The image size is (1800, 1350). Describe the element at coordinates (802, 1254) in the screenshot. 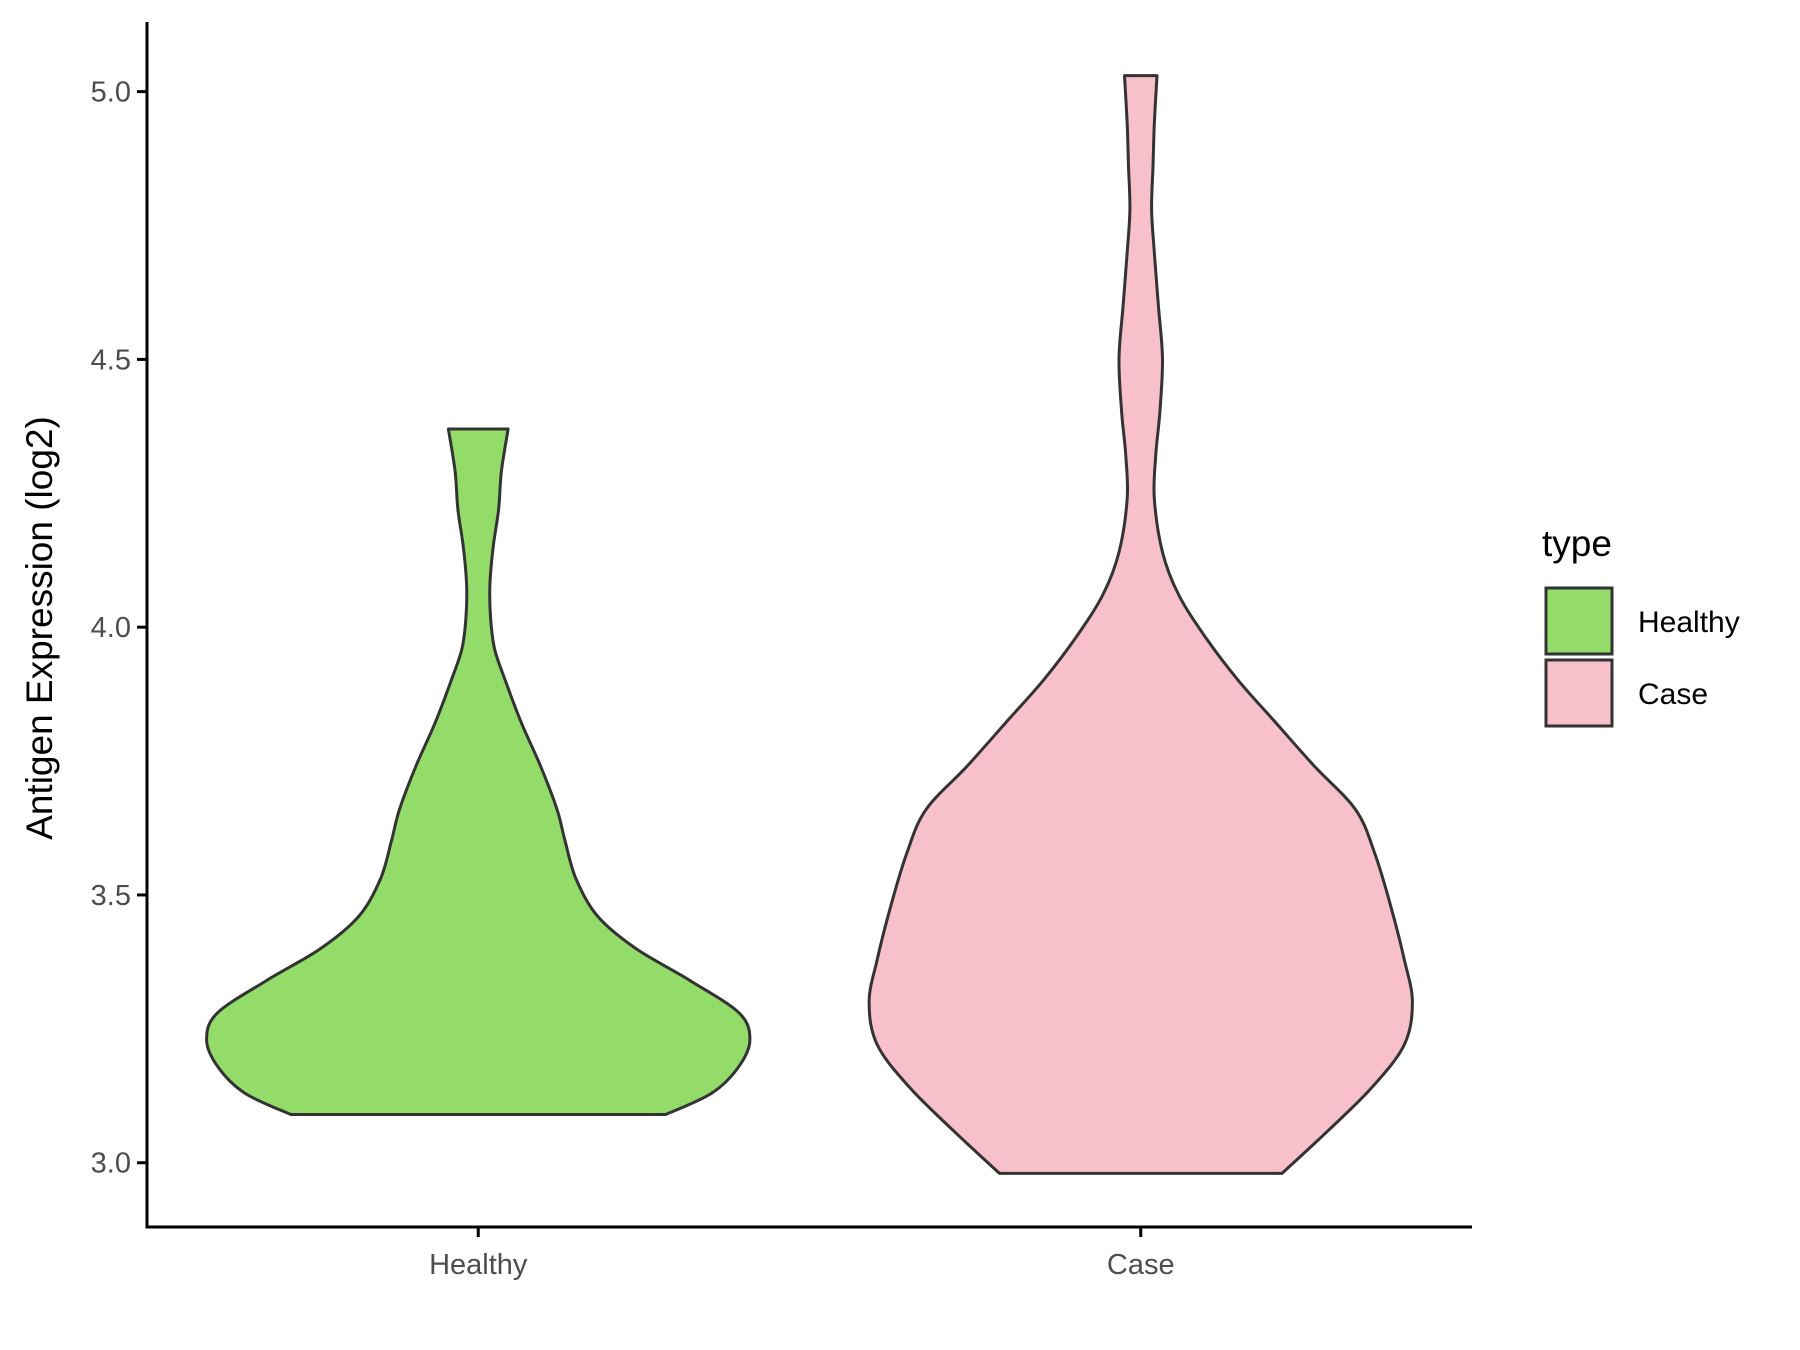

I see `x-axis-ticks: Healthy Case` at that location.